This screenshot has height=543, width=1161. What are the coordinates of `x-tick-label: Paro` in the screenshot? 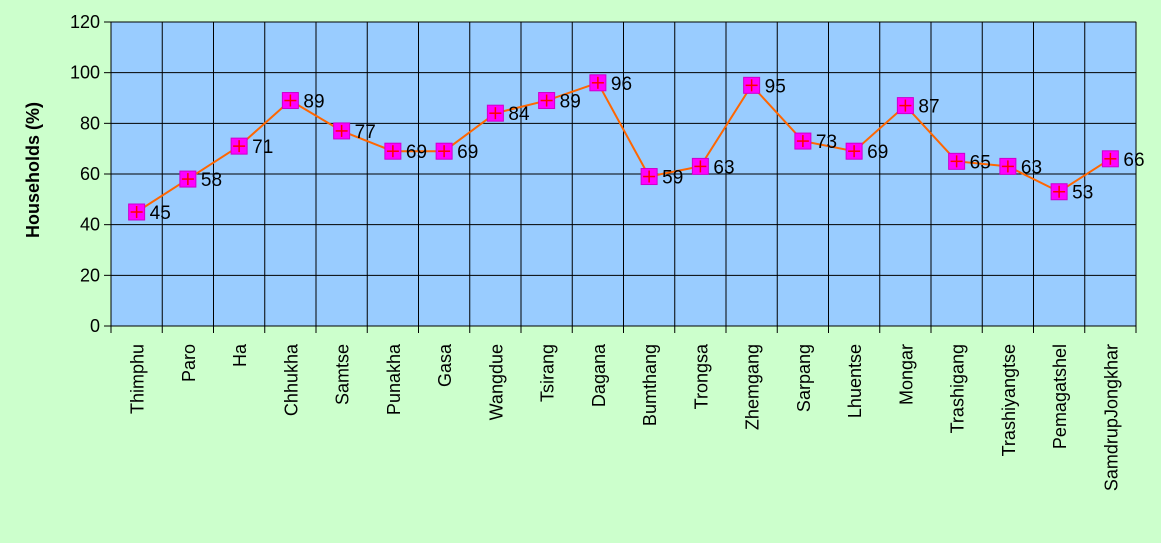 It's located at (189, 363).